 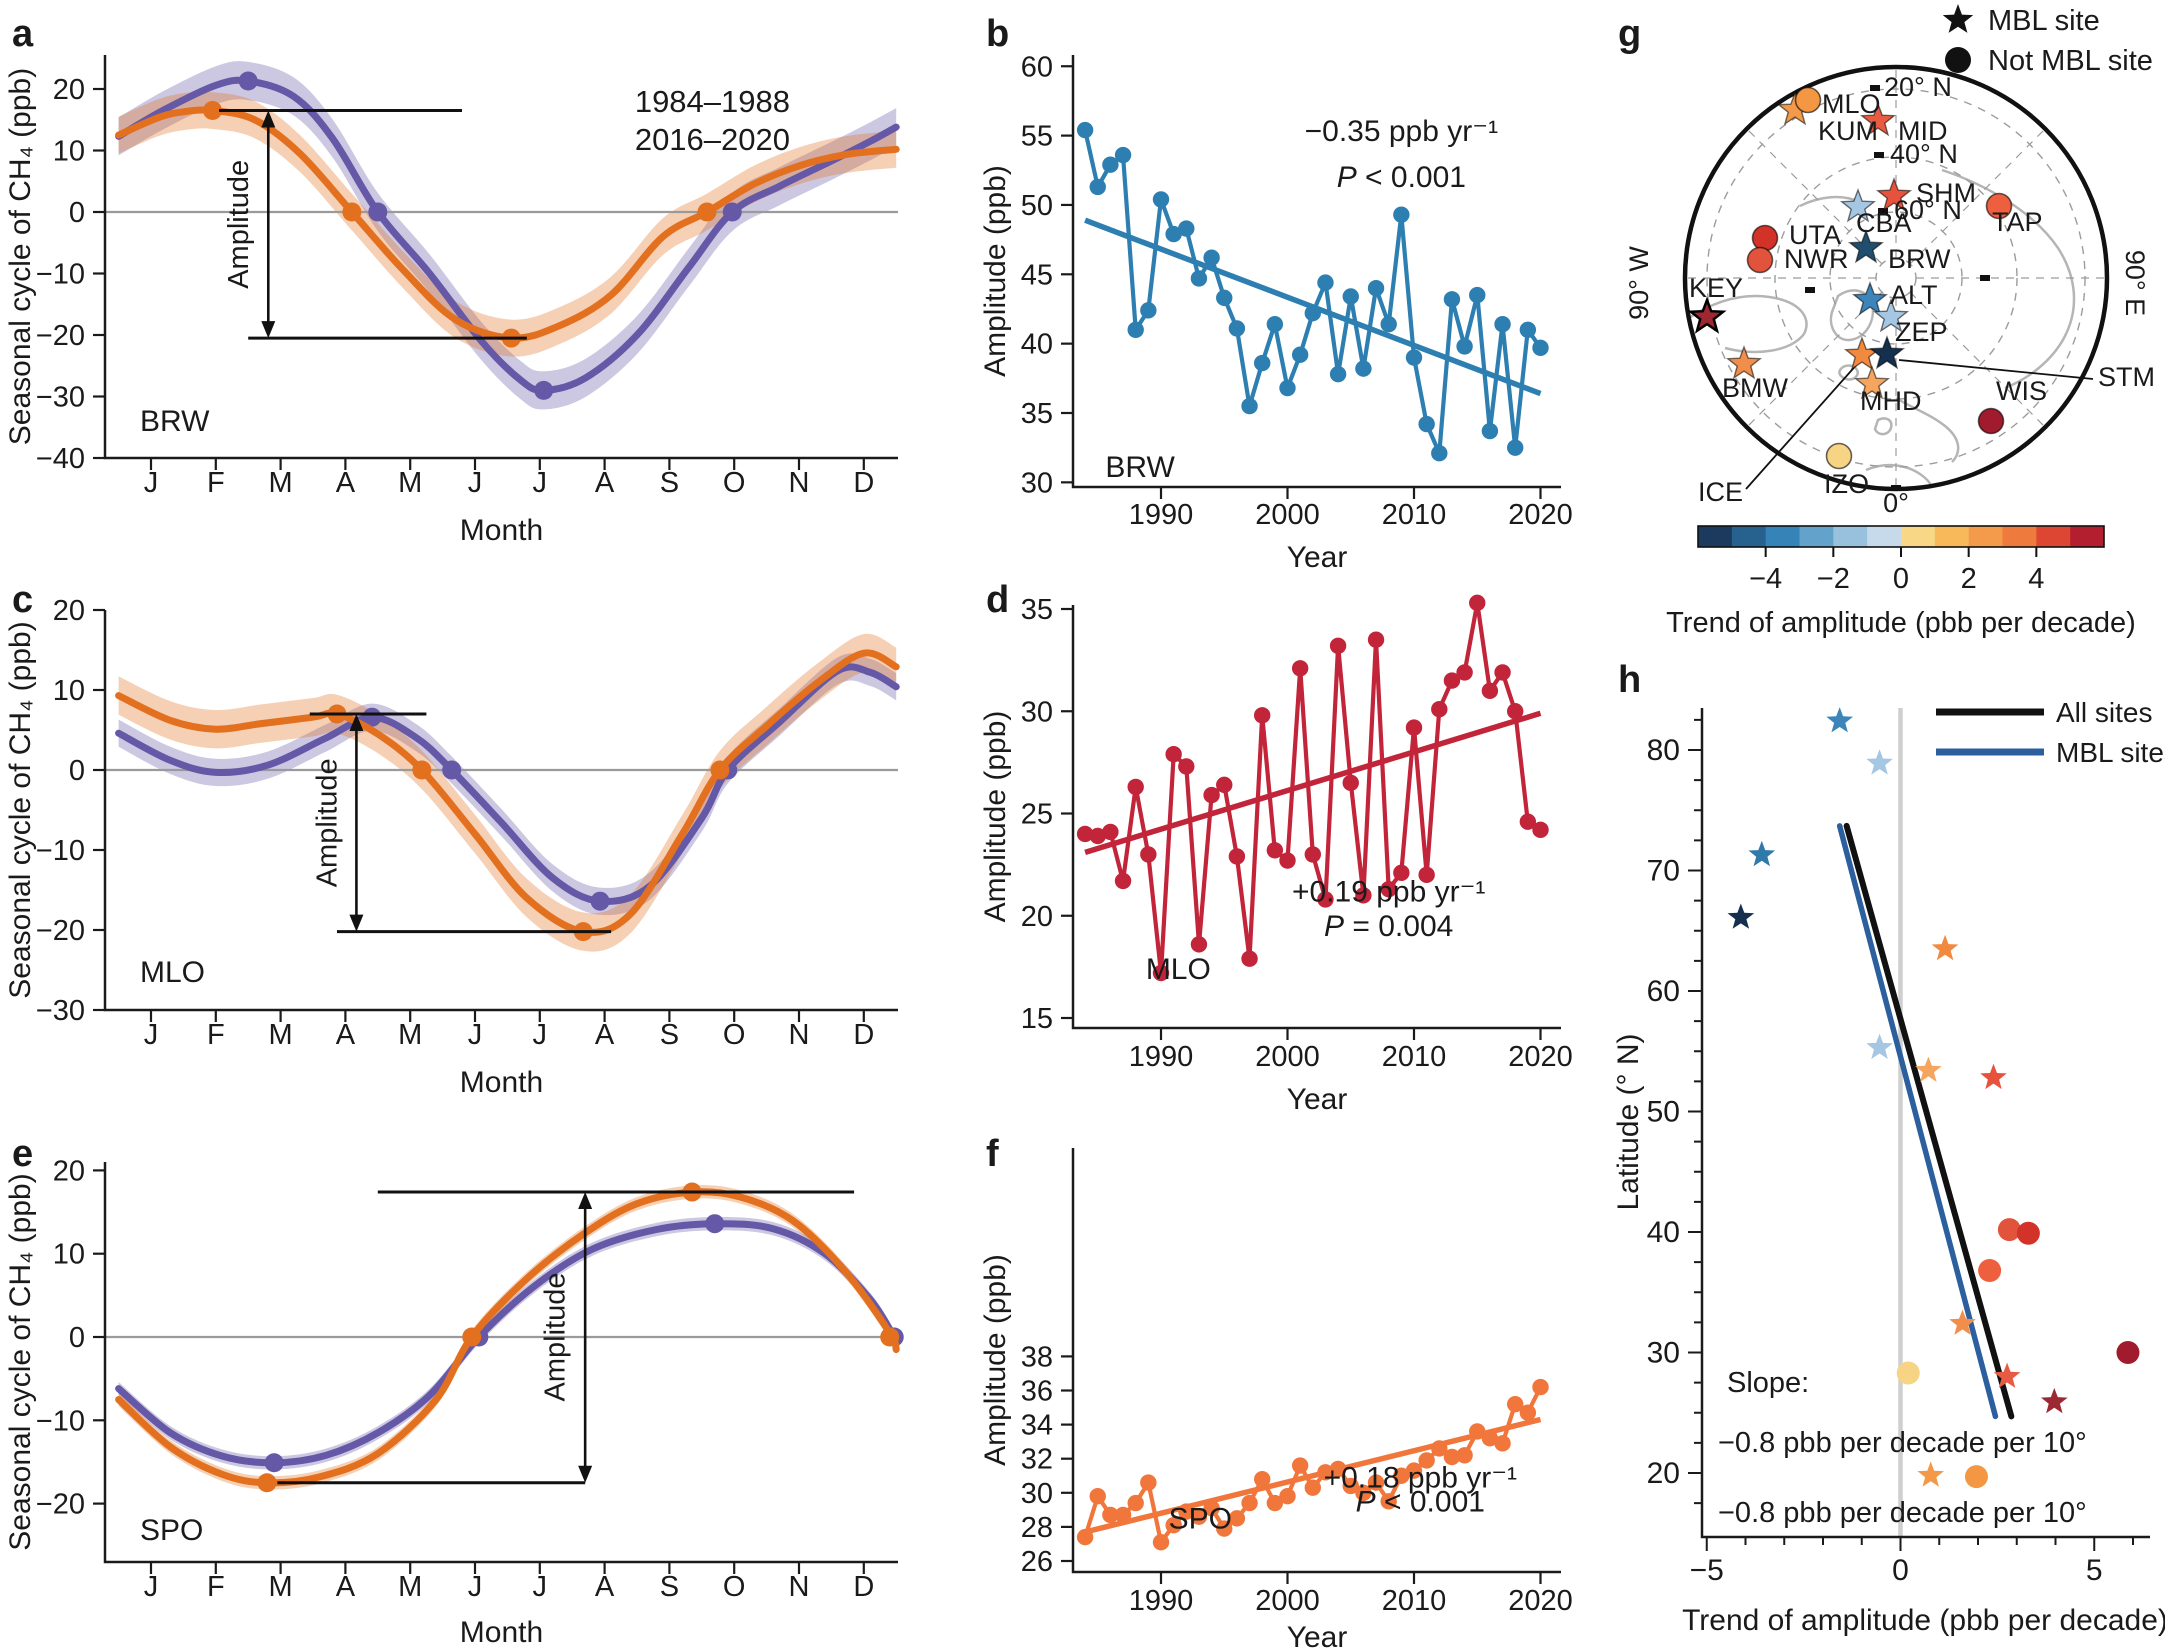 What do you see at coordinates (1707, 1570) in the screenshot?
I see `x-tick-label: −5` at bounding box center [1707, 1570].